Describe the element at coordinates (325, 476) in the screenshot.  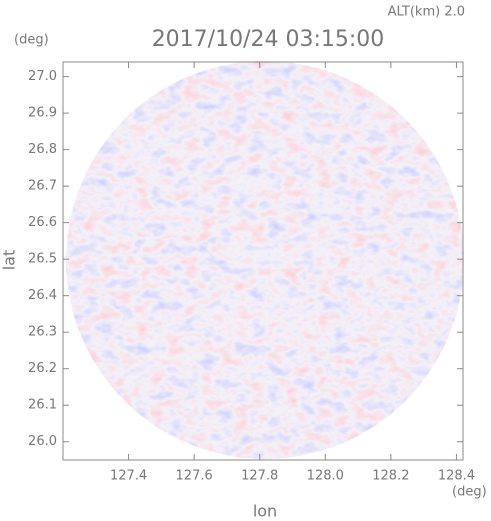
I see `x-tick-label: 128.0` at that location.